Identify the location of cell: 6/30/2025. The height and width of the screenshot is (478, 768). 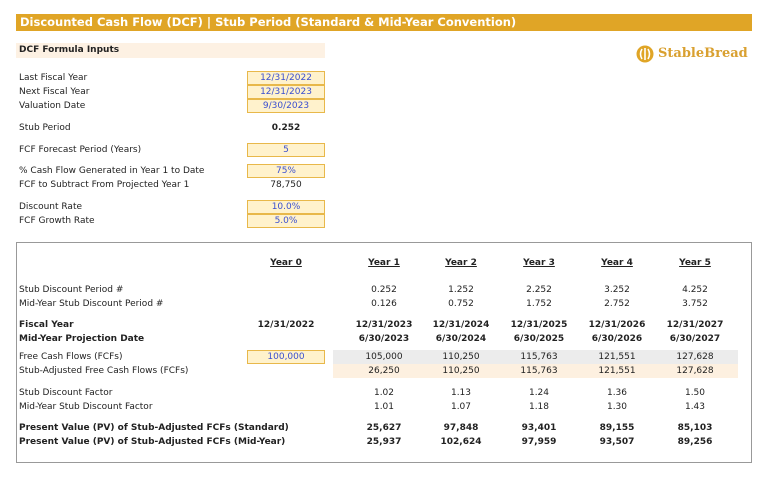
(539, 339).